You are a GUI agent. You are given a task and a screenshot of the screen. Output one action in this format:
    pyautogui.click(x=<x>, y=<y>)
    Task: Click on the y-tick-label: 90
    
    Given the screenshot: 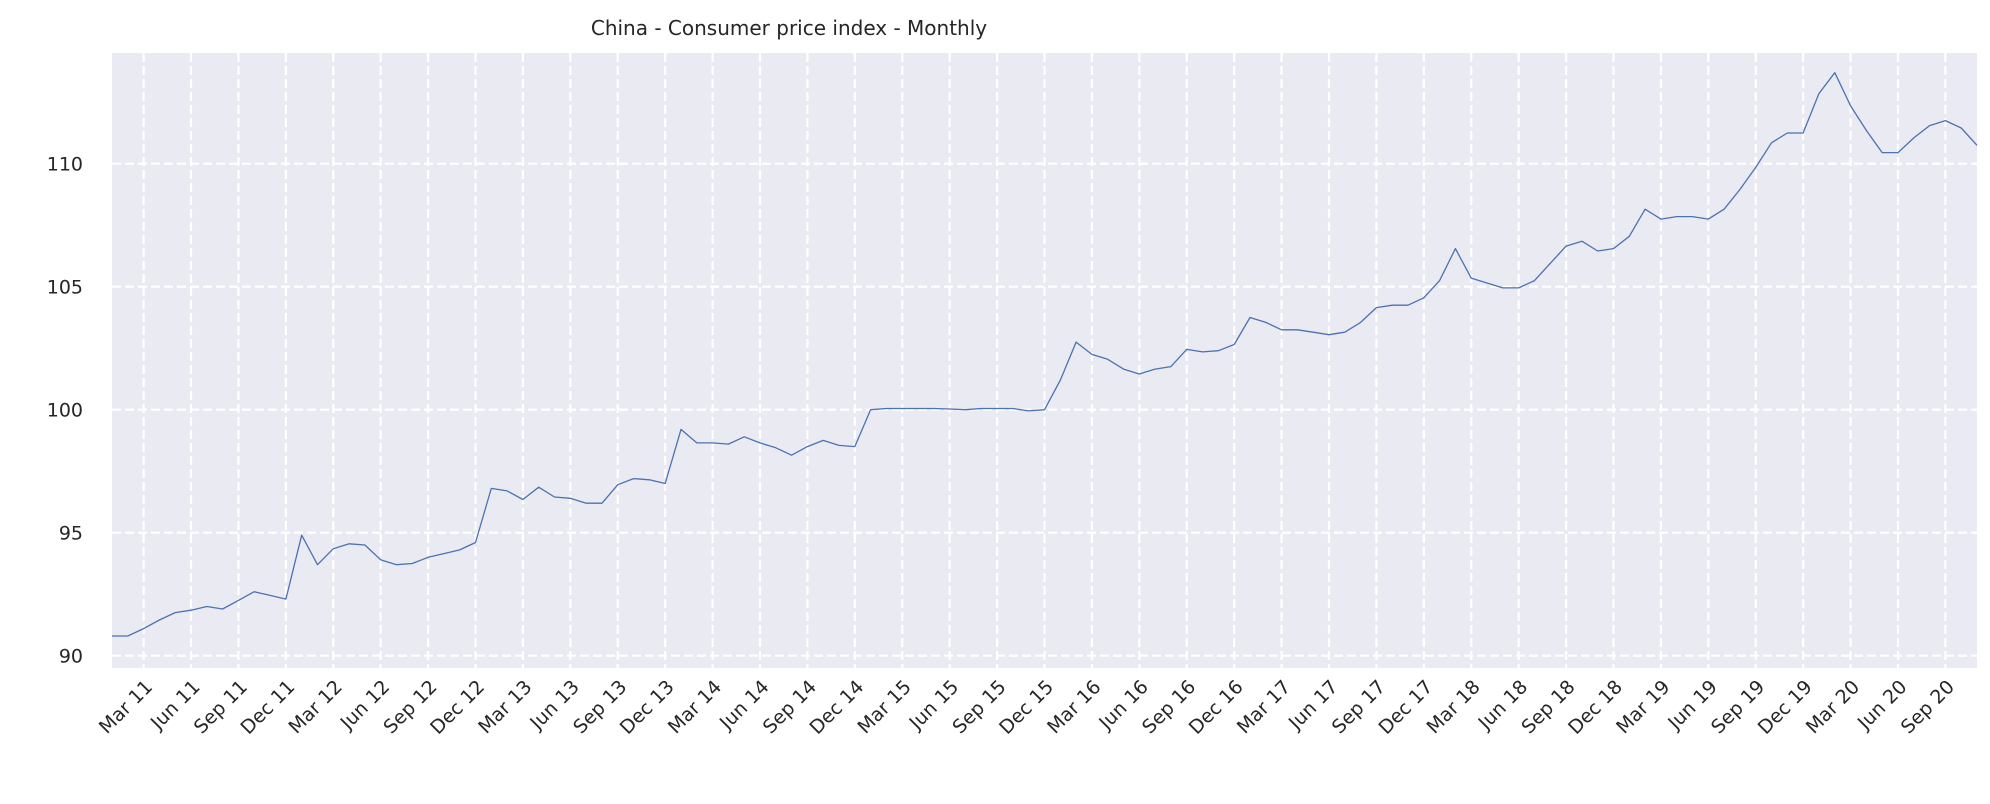 What is the action you would take?
    pyautogui.click(x=71, y=657)
    